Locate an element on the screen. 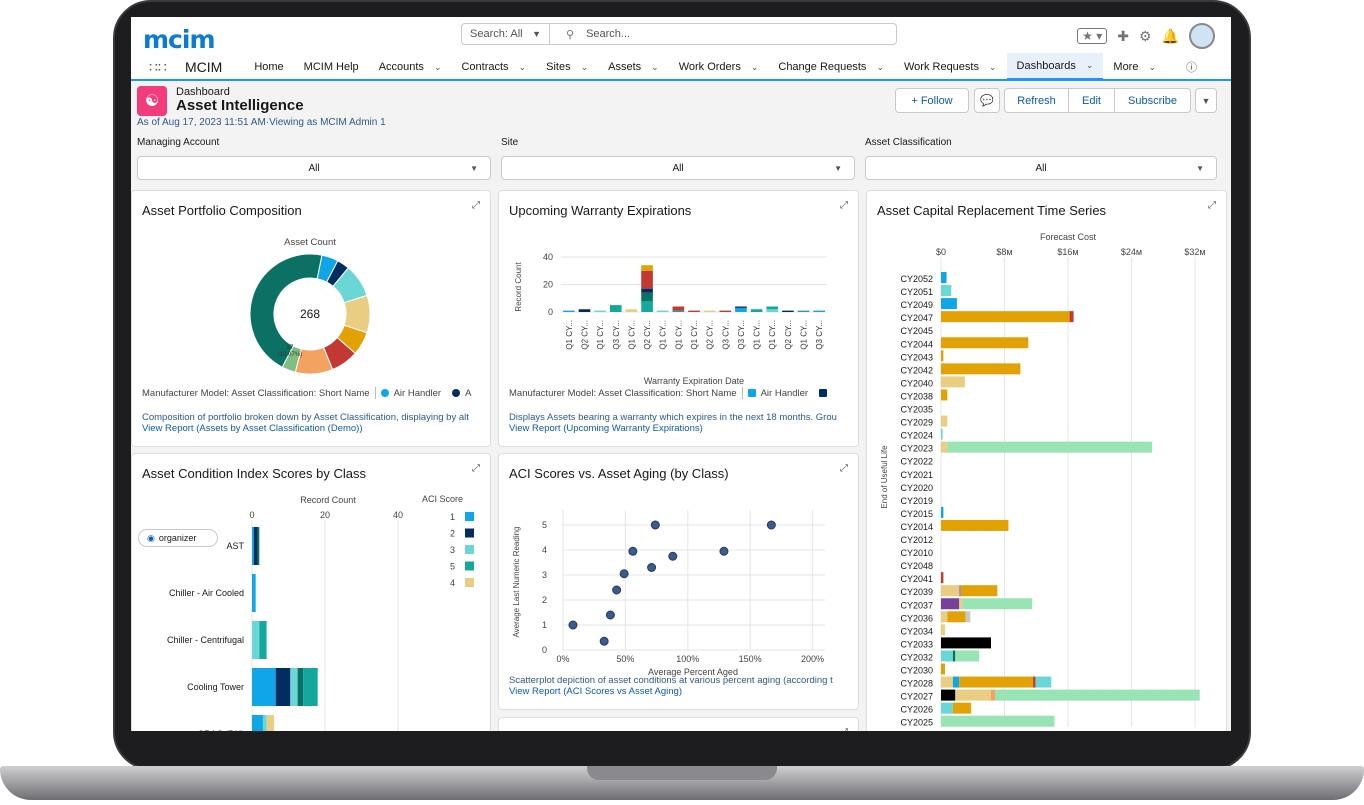  follow-button: + Follow is located at coordinates (932, 100).